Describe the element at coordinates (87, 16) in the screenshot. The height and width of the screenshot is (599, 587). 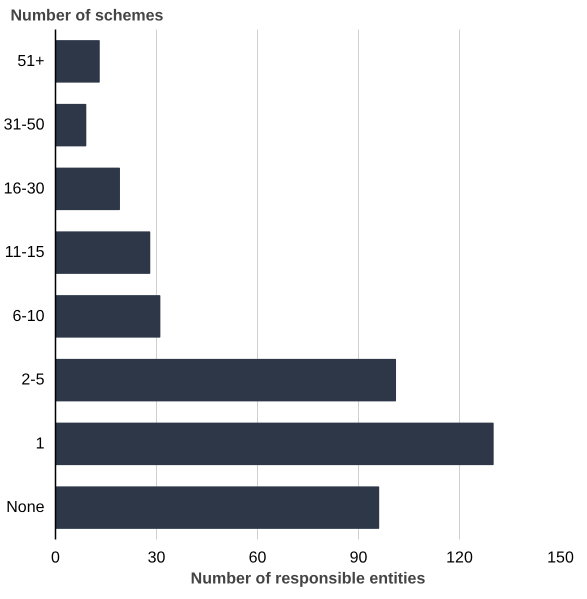
I see `y-axis-title: Number of schemes` at that location.